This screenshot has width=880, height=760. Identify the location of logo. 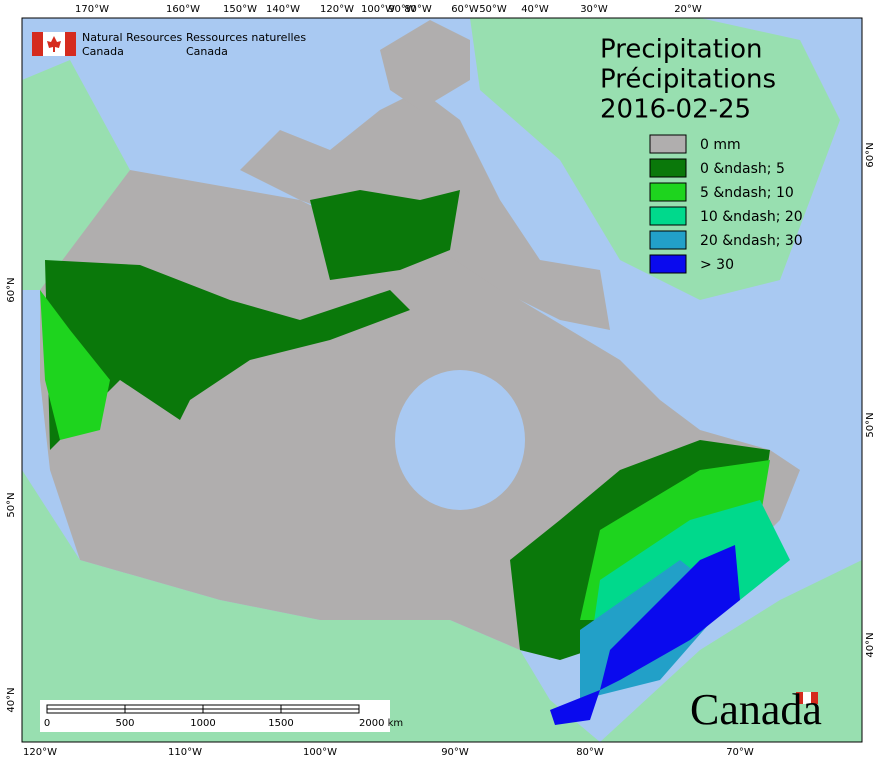
(54, 44).